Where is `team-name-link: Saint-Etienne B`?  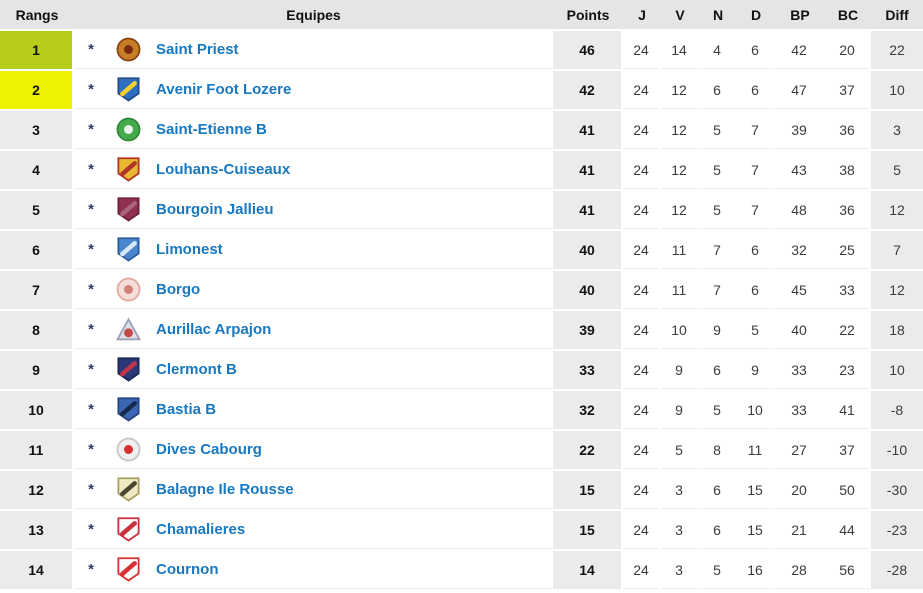
team-name-link: Saint-Etienne B is located at coordinates (211, 129).